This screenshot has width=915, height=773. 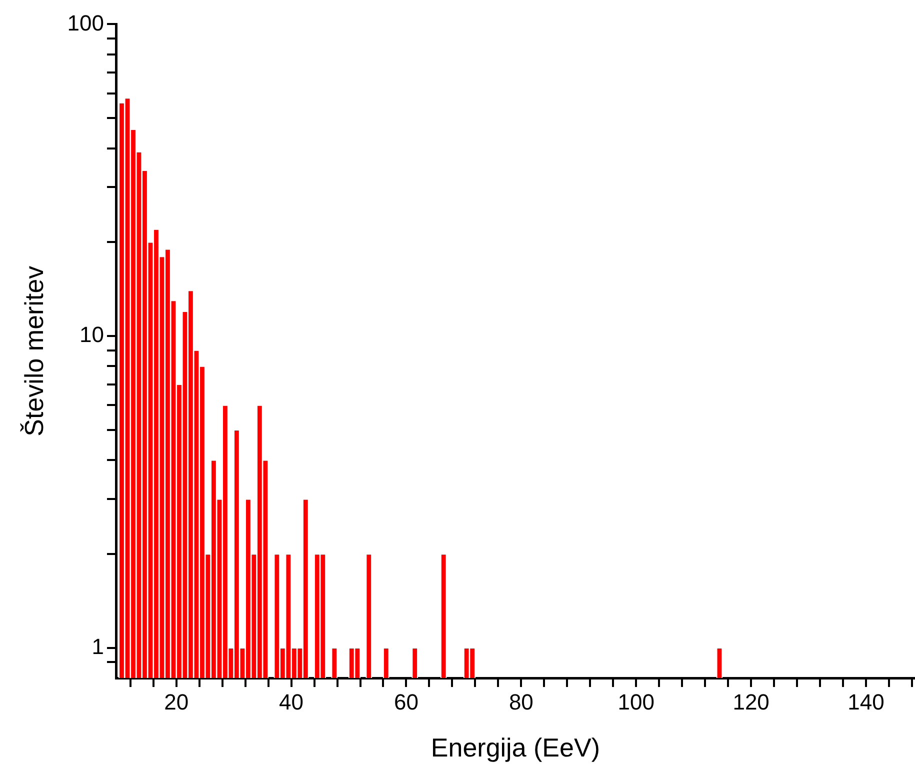 What do you see at coordinates (98, 646) in the screenshot?
I see `y-tick-label: 1` at bounding box center [98, 646].